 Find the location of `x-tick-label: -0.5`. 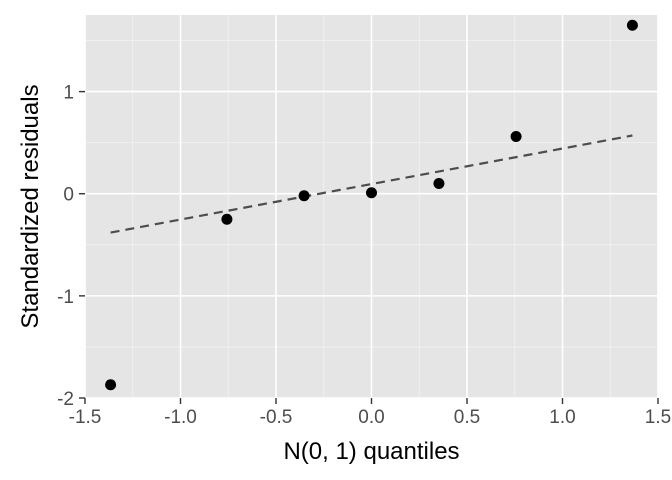

x-tick-label: -0.5 is located at coordinates (276, 417).